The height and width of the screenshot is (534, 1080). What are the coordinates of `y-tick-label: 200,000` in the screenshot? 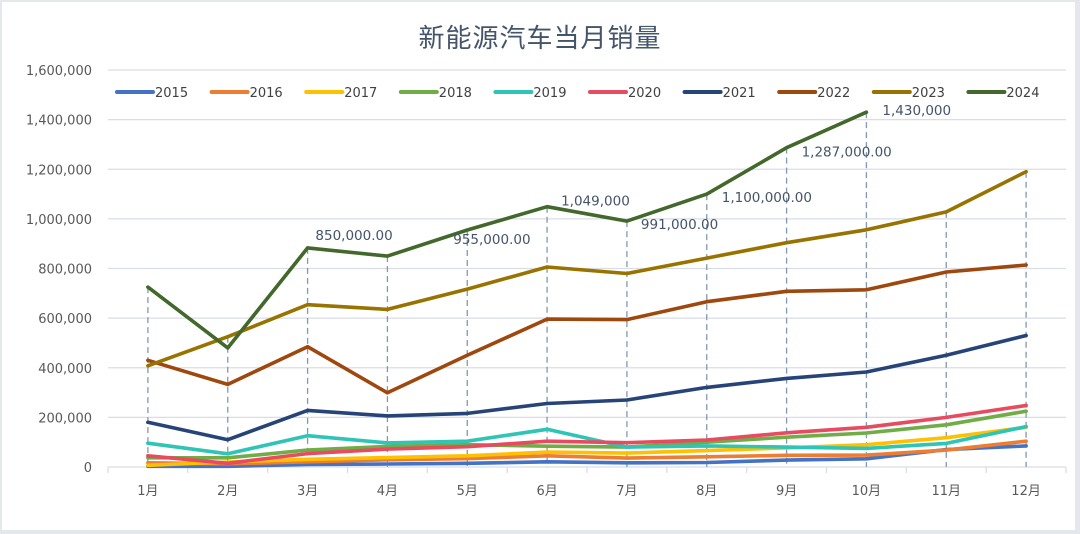 It's located at (65, 418).